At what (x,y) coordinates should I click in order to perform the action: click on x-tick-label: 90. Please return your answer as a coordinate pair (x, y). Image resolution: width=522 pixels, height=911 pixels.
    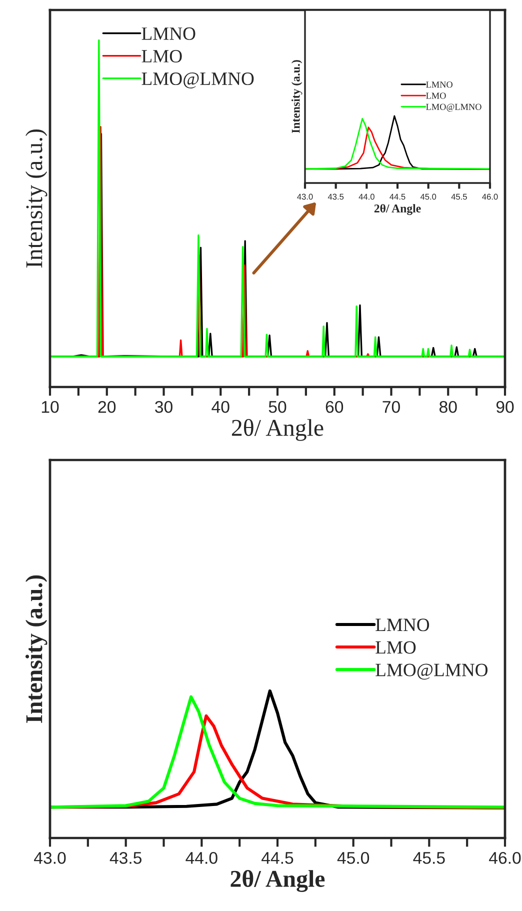
    Looking at the image, I should click on (505, 406).